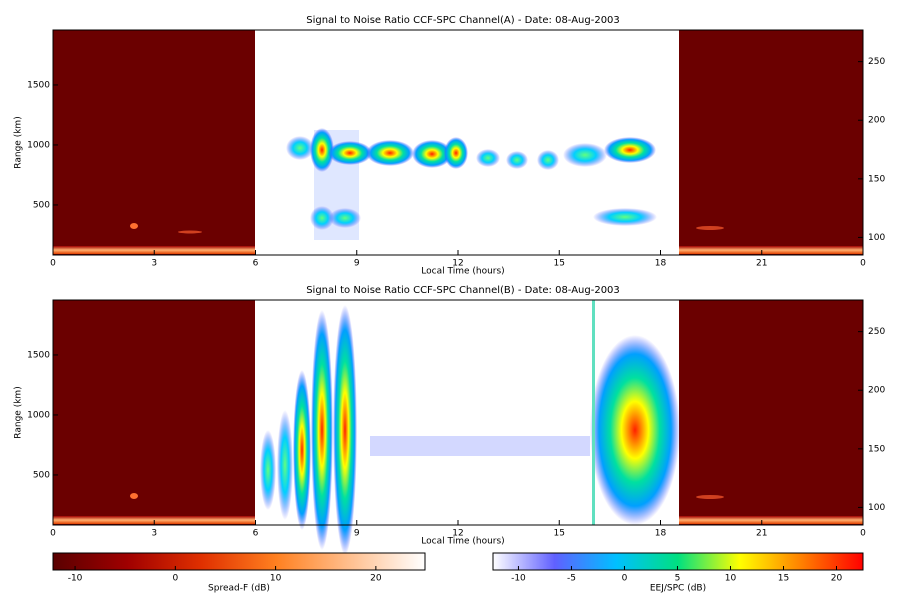 This screenshot has height=600, width=900. Describe the element at coordinates (678, 579) in the screenshot. I see `colorbar-tick-label: 5` at that location.